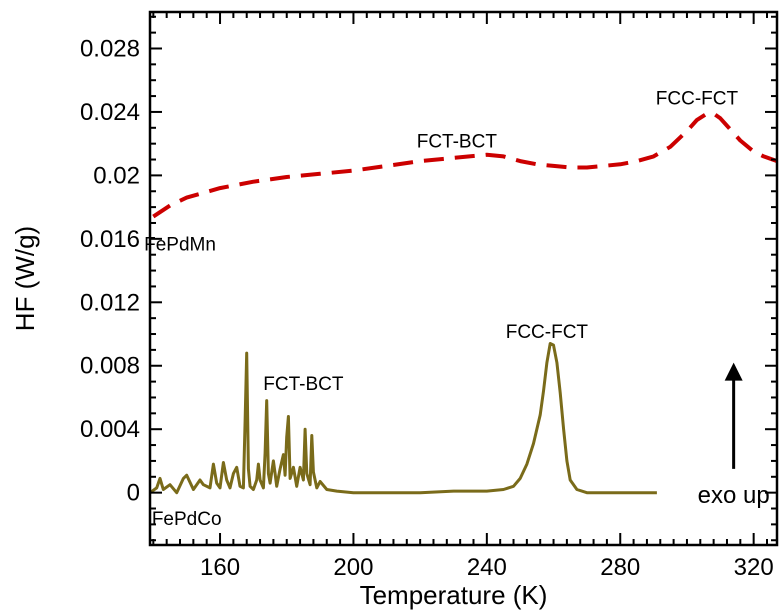  What do you see at coordinates (110, 112) in the screenshot?
I see `y-tick-label: 0.024` at bounding box center [110, 112].